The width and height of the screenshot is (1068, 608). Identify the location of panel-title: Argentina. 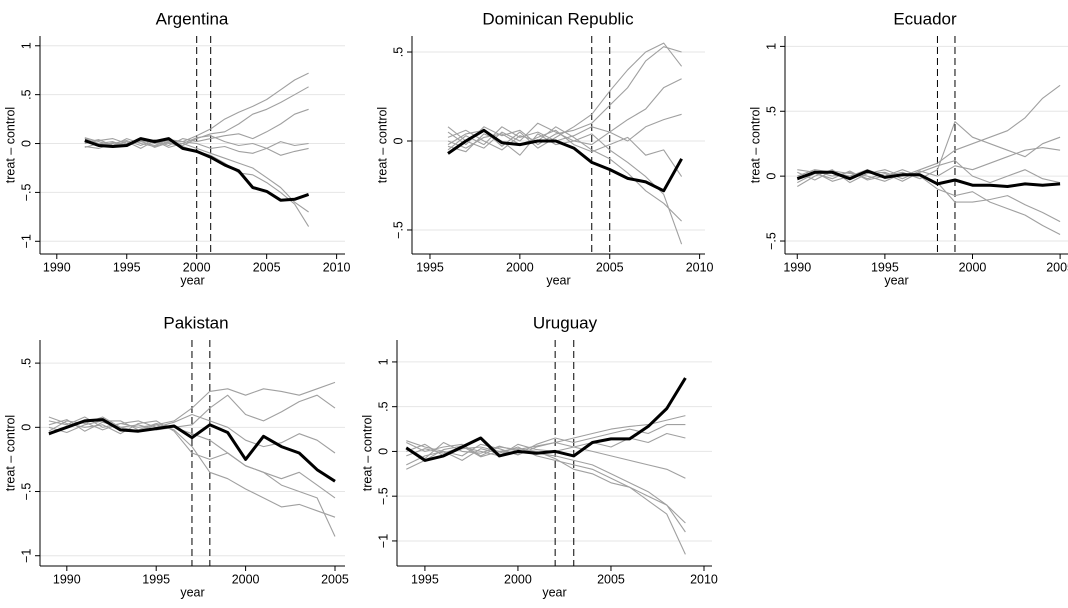
(192, 18).